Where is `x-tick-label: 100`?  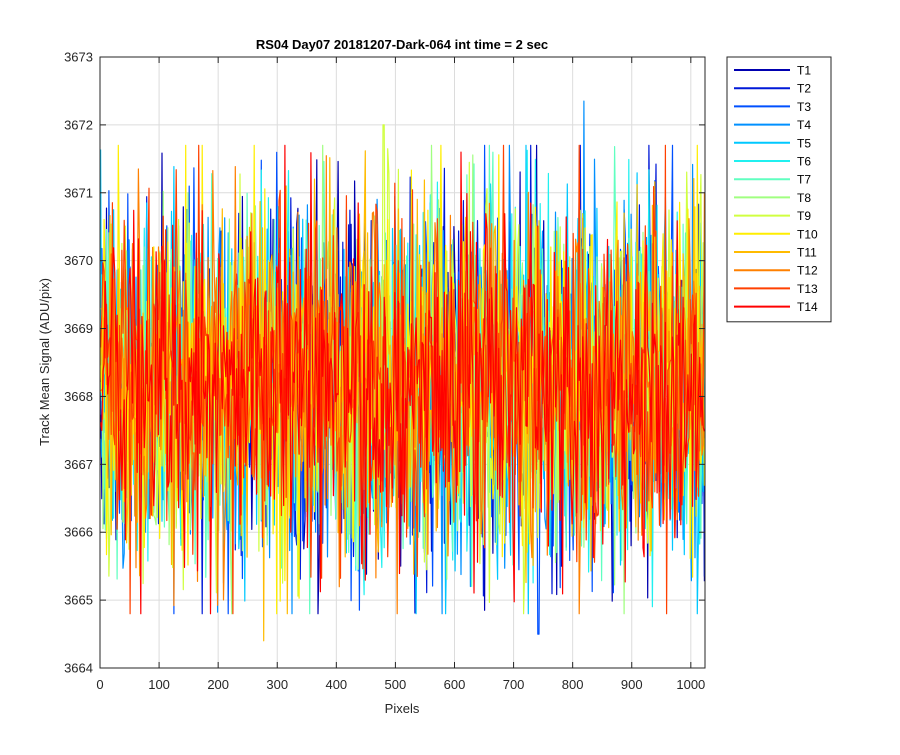 x-tick-label: 100 is located at coordinates (159, 684).